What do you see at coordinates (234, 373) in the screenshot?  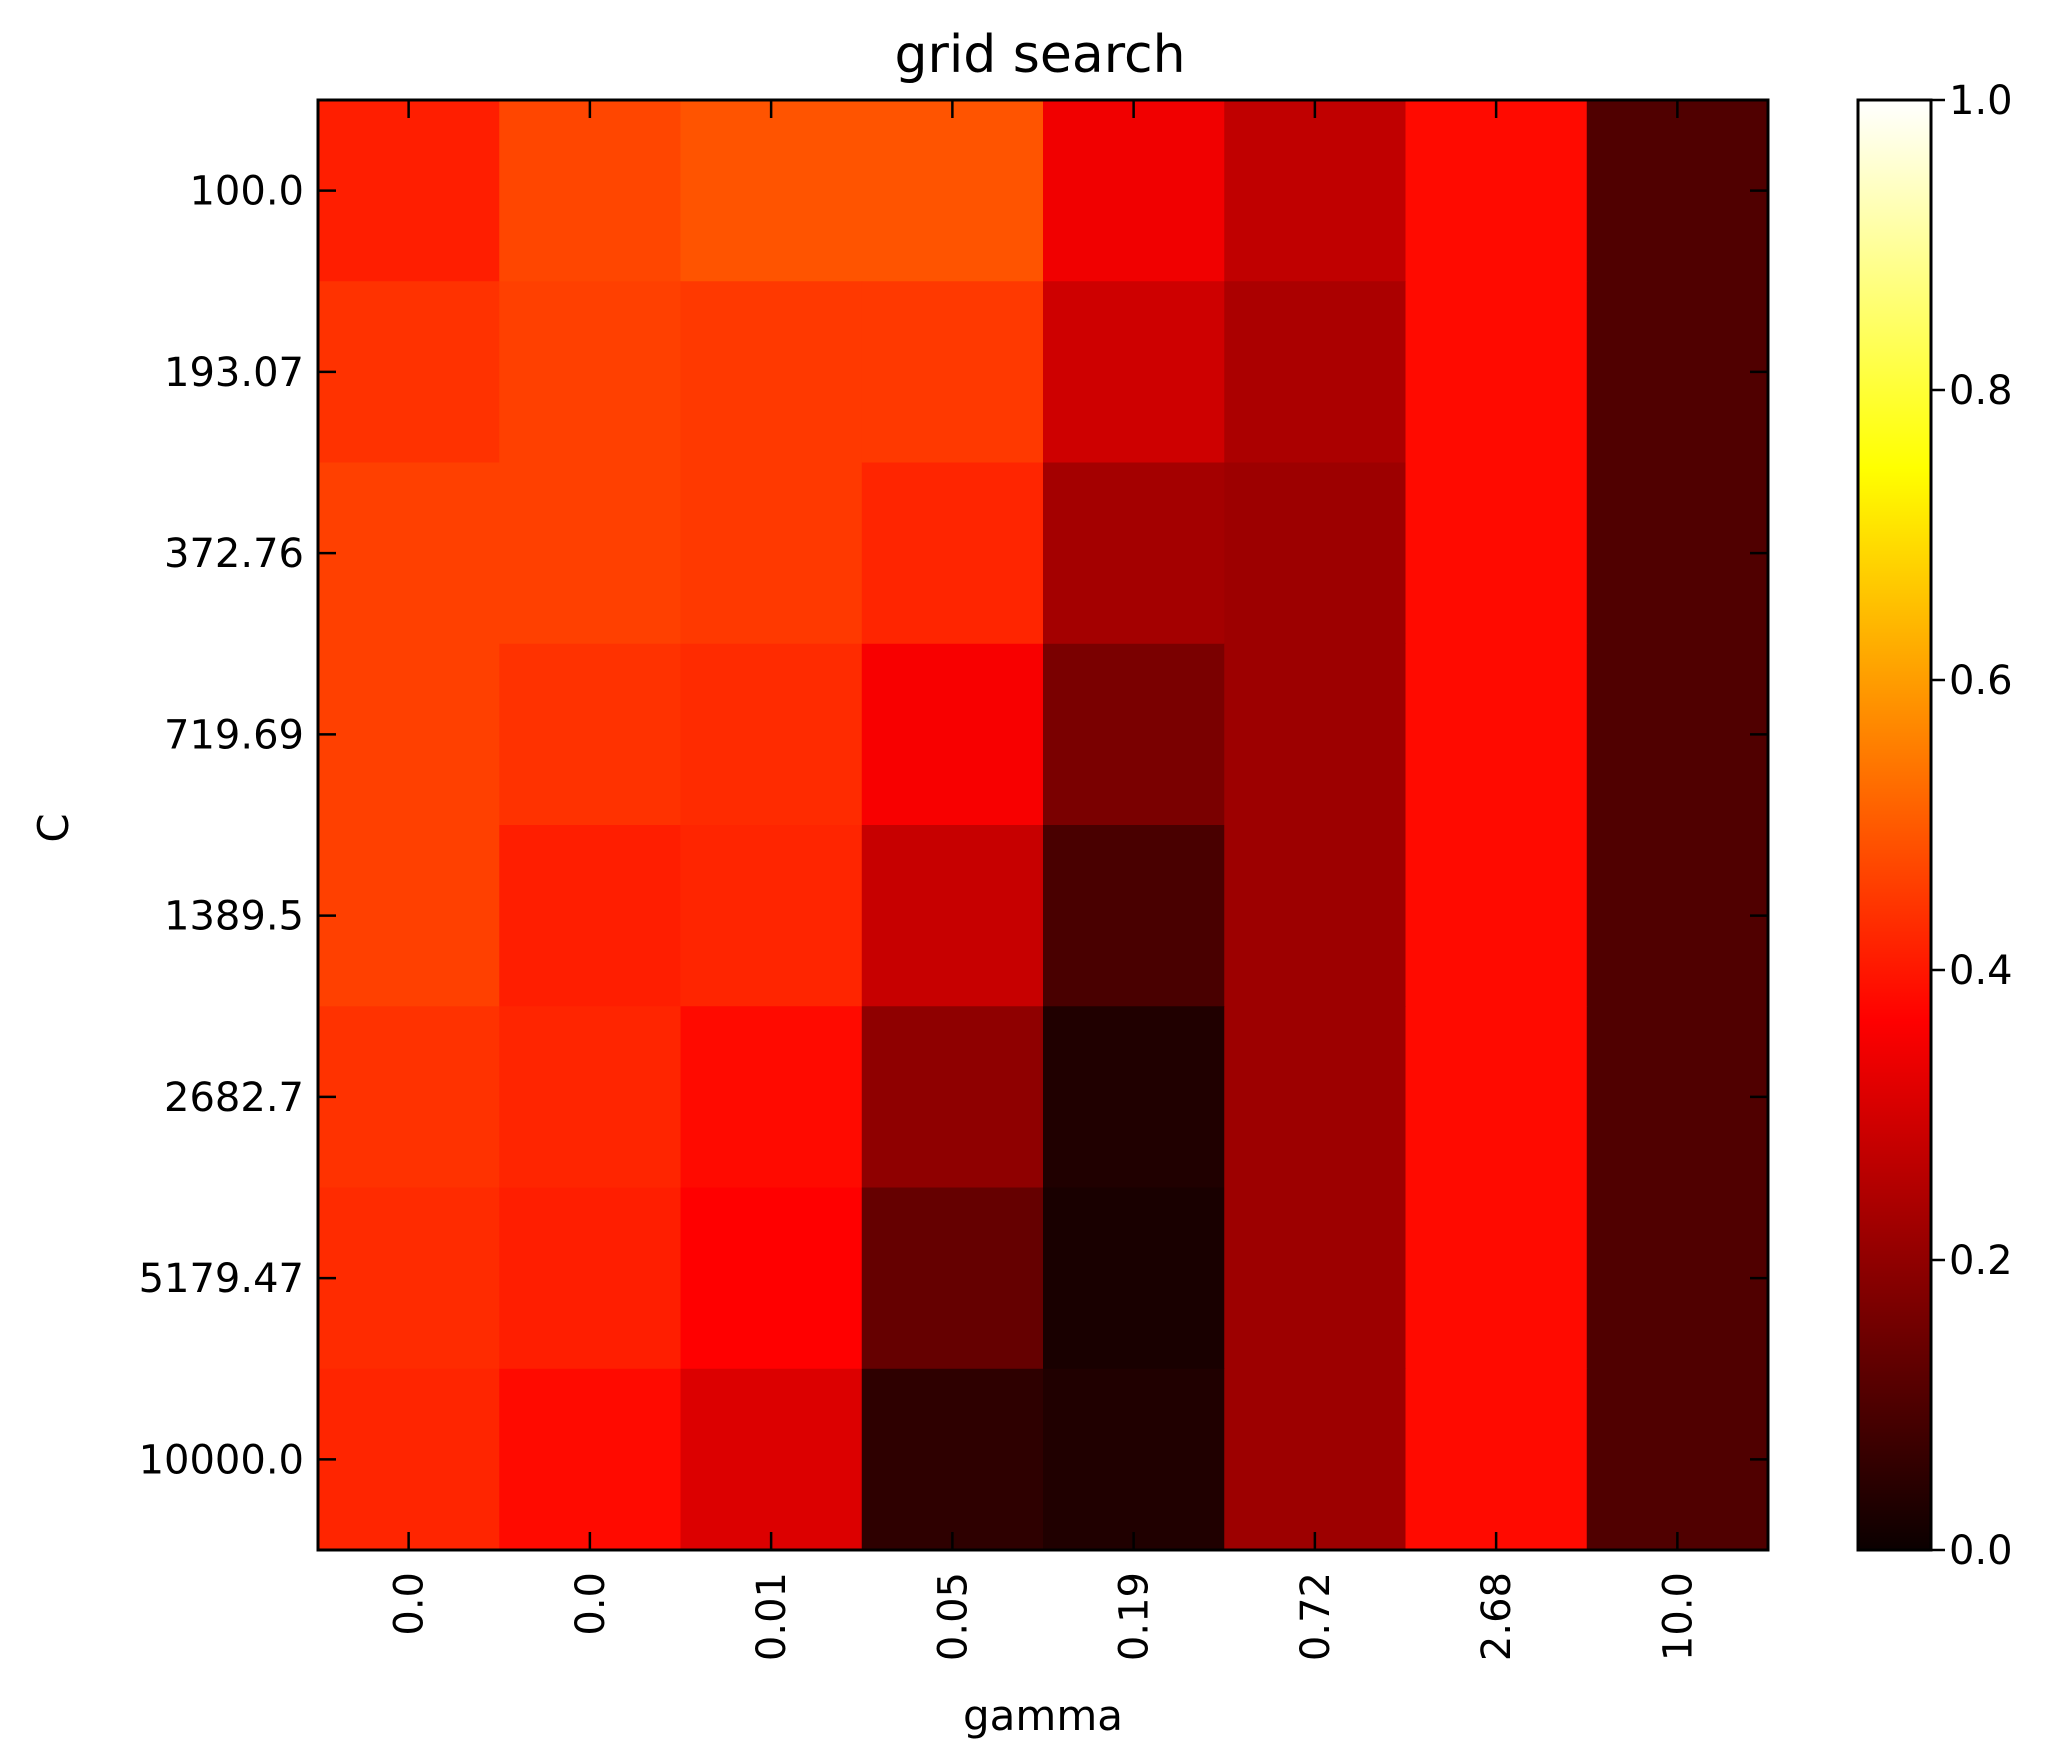 I see `y-tick-label: 193.07` at bounding box center [234, 373].